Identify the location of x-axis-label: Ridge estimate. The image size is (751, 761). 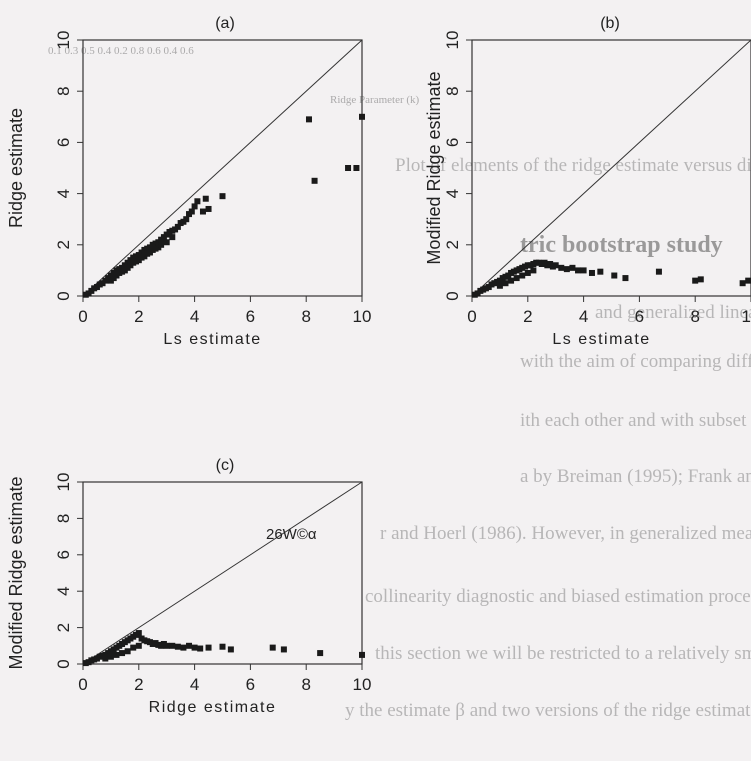
(213, 707).